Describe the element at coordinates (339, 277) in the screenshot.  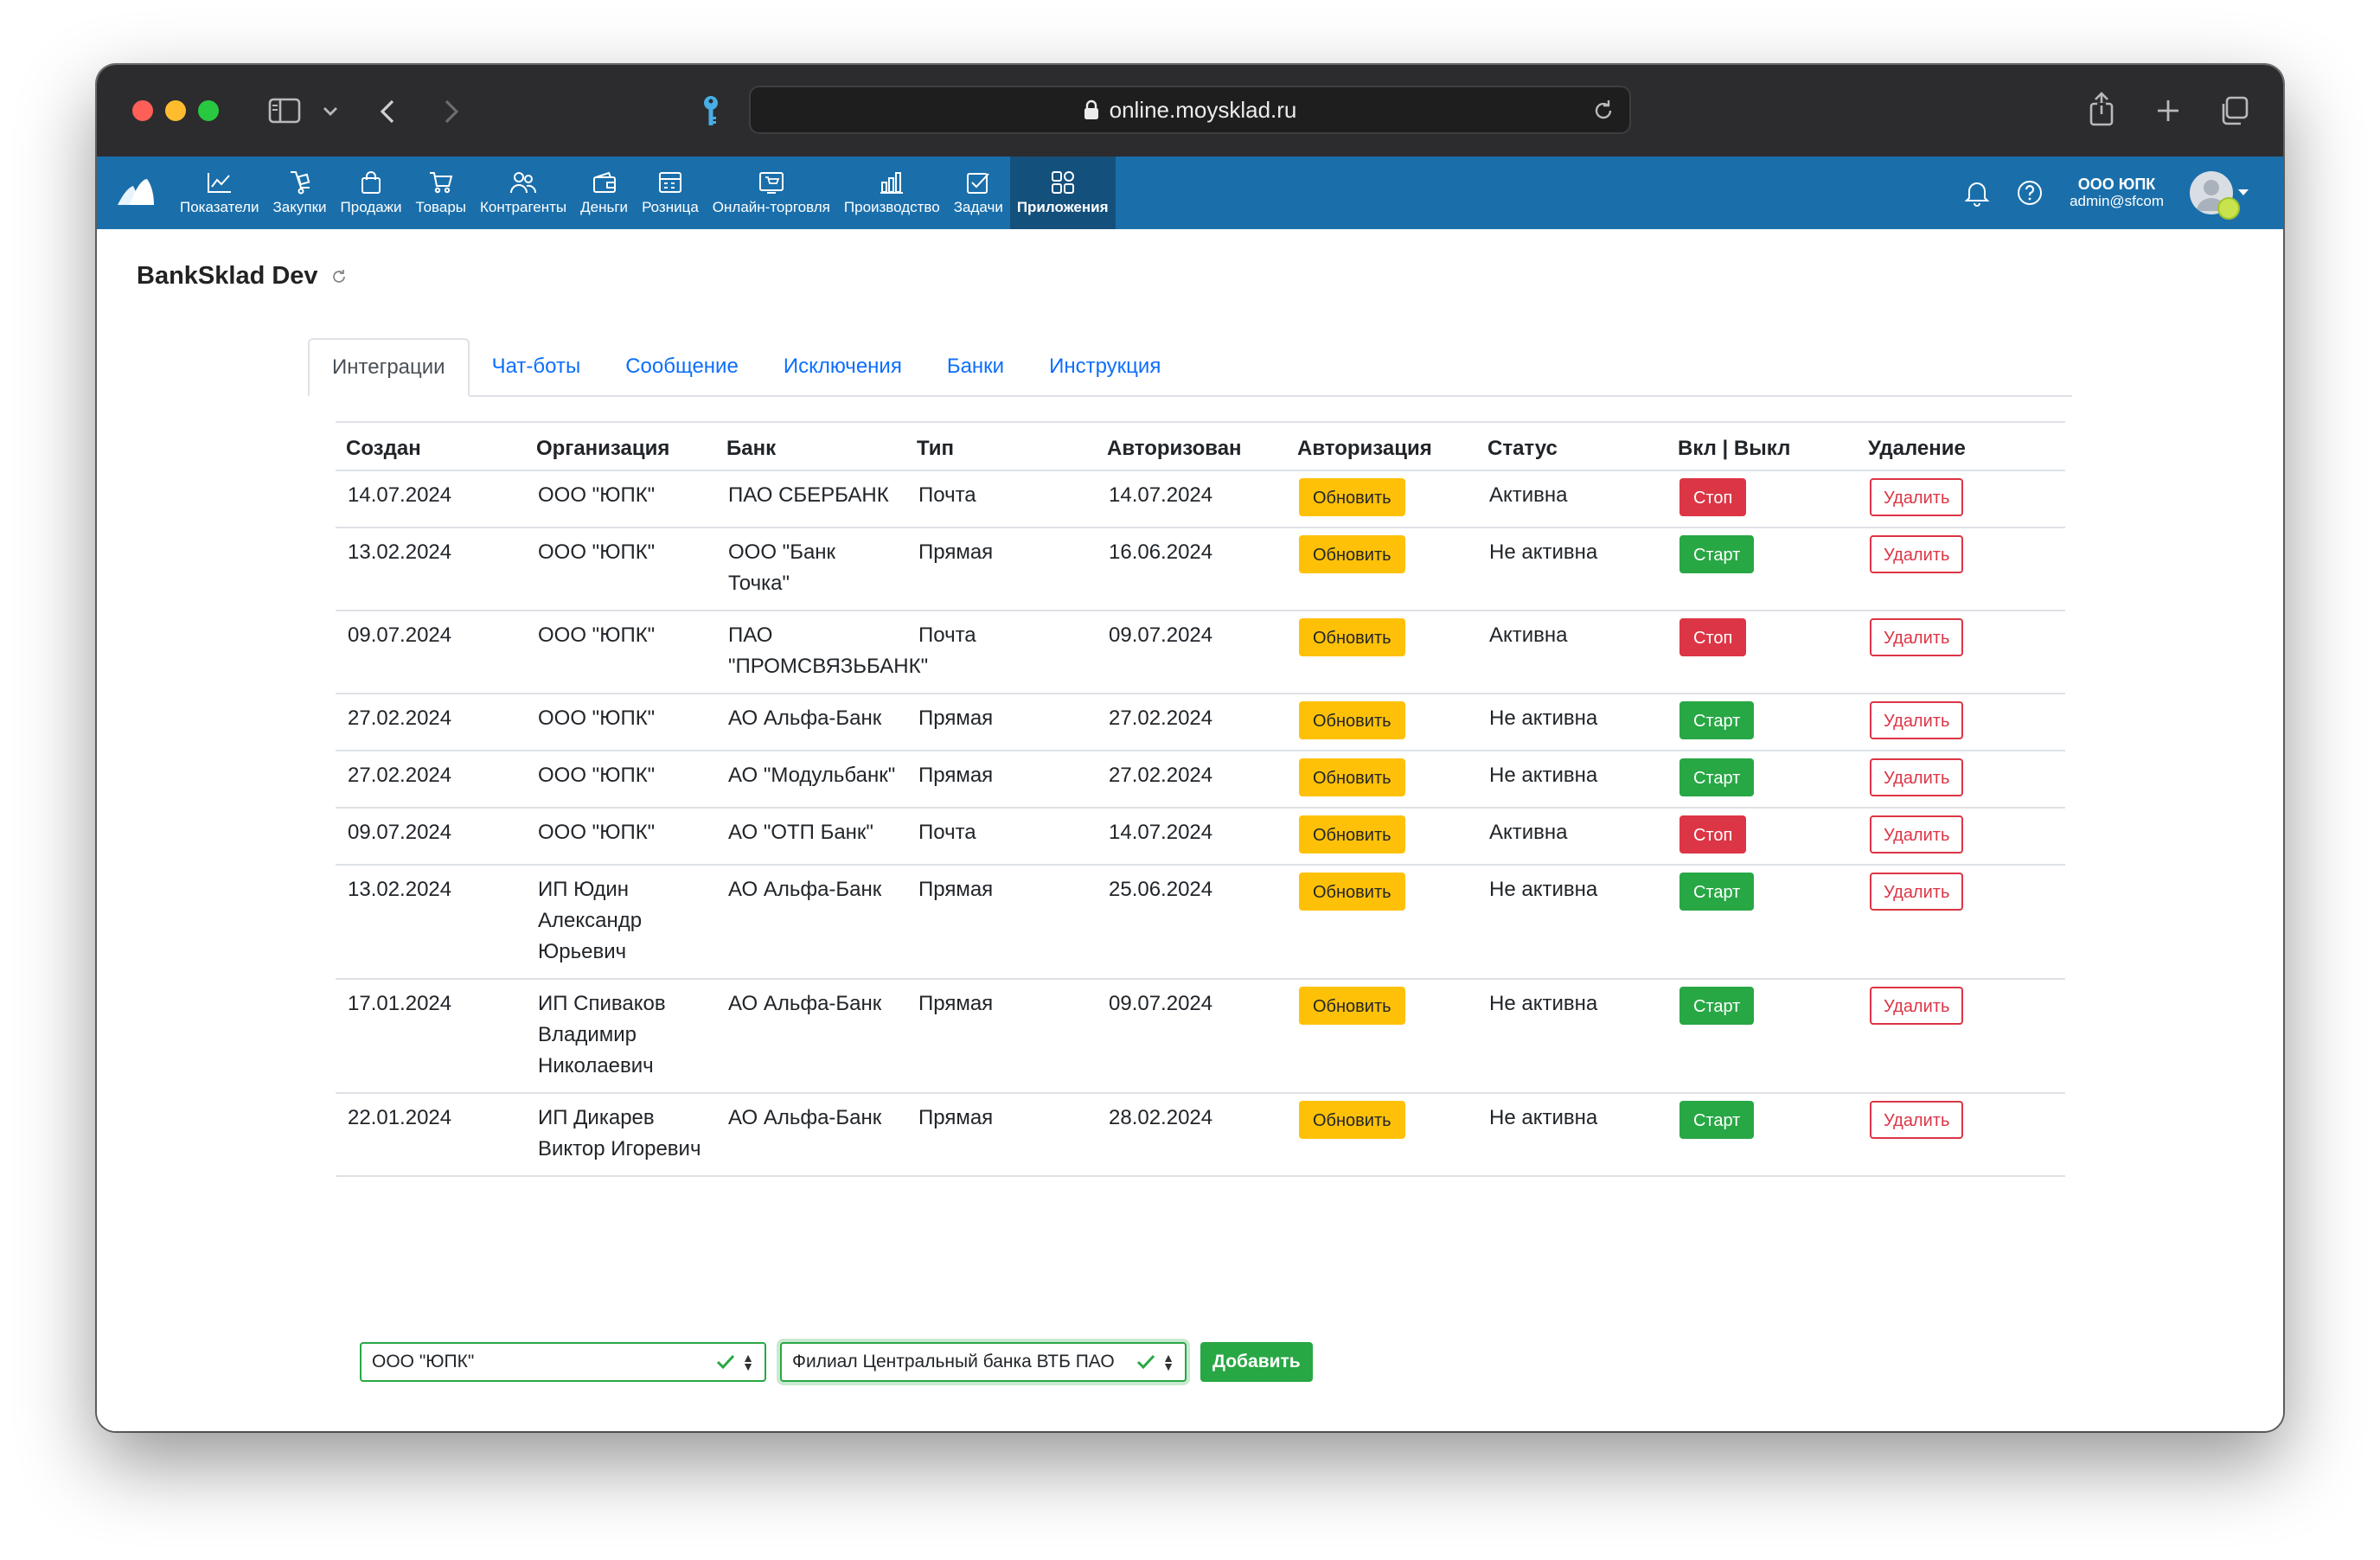
I see `refresh-icon` at that location.